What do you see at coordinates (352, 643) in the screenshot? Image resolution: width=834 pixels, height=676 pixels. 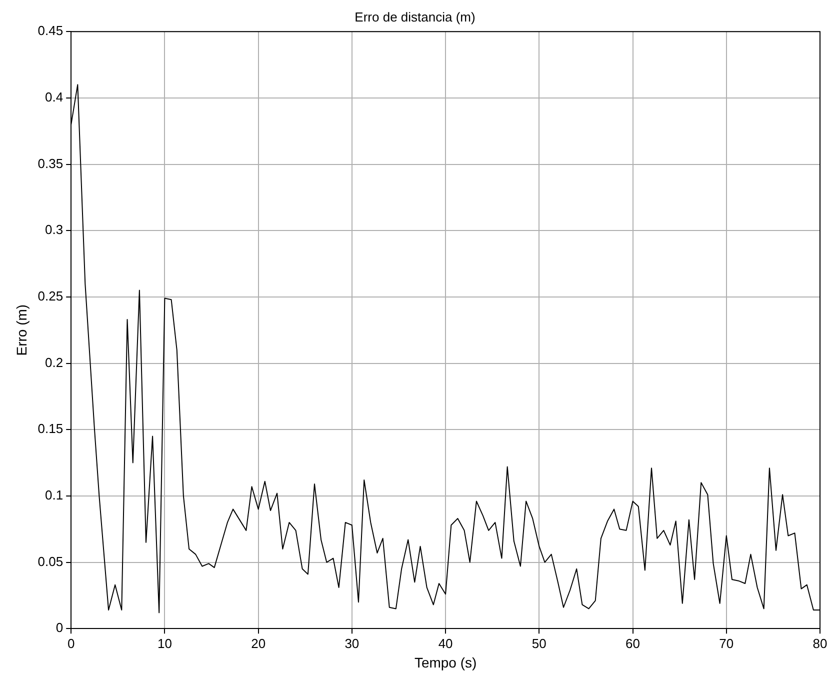 I see `x-tick-label: 30` at bounding box center [352, 643].